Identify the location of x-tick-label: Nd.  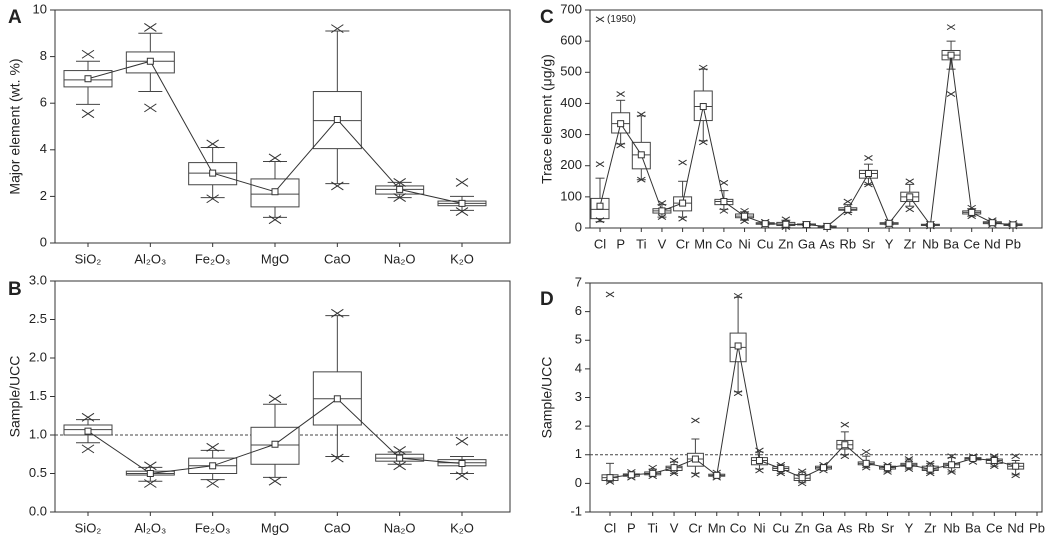
(992, 243).